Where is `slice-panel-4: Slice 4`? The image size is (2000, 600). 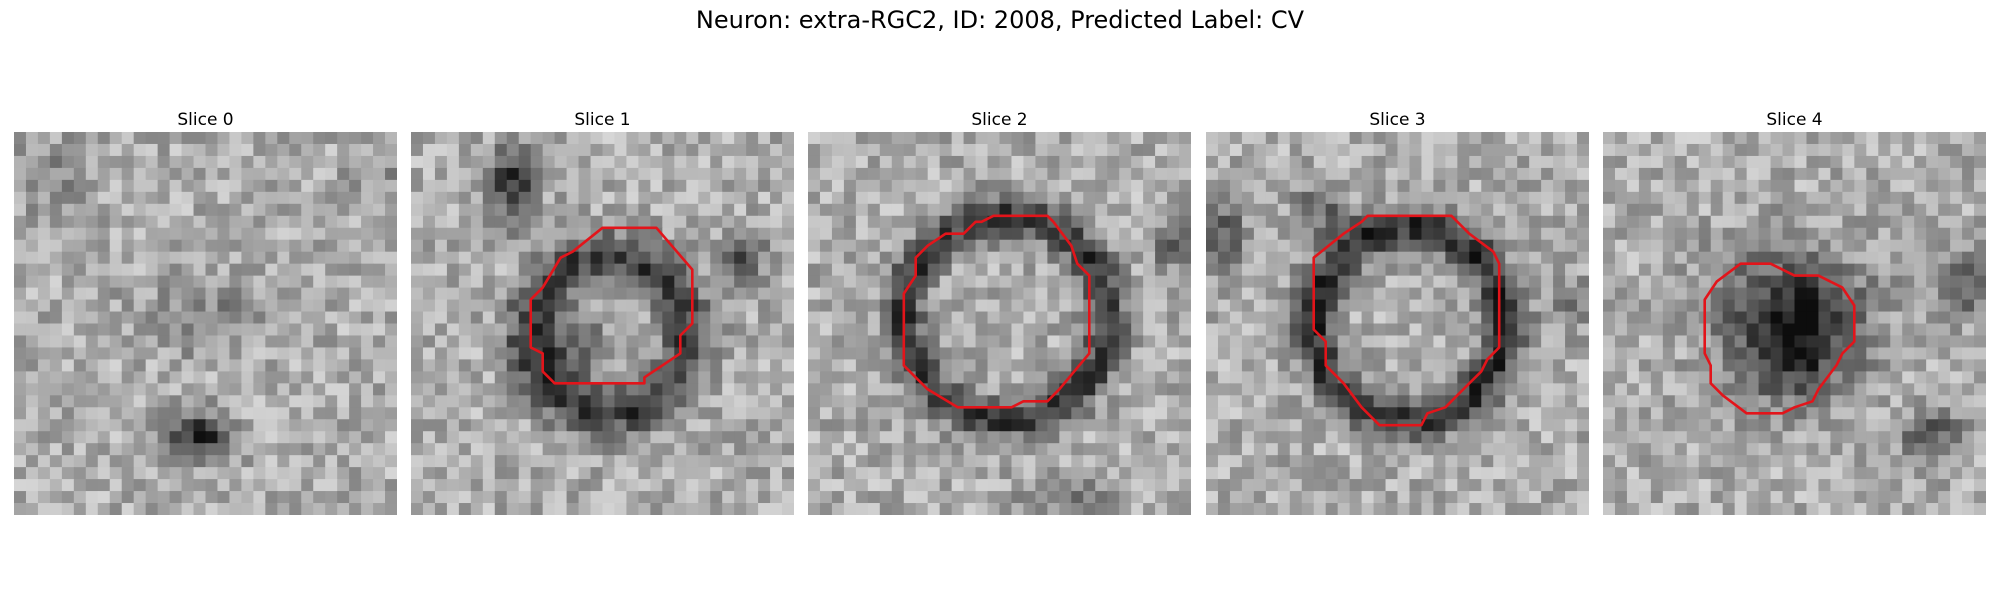 slice-panel-4: Slice 4 is located at coordinates (1794, 311).